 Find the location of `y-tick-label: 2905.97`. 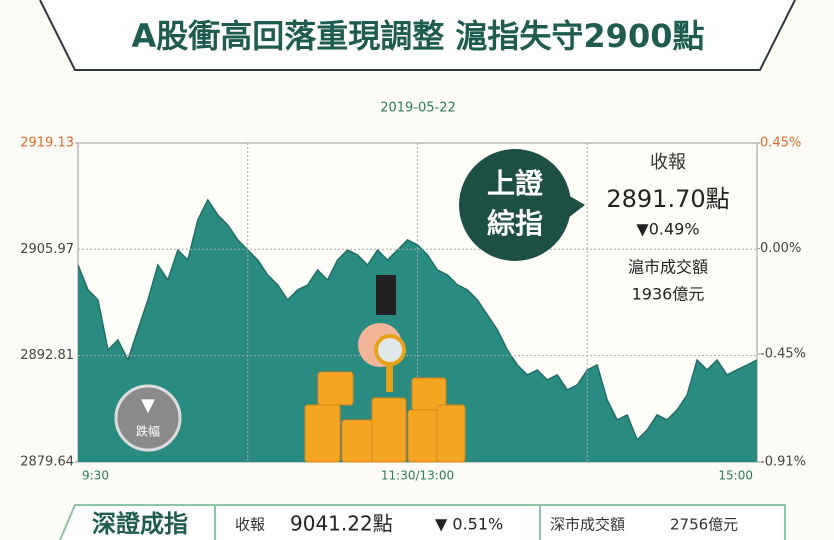

y-tick-label: 2905.97 is located at coordinates (47, 249).